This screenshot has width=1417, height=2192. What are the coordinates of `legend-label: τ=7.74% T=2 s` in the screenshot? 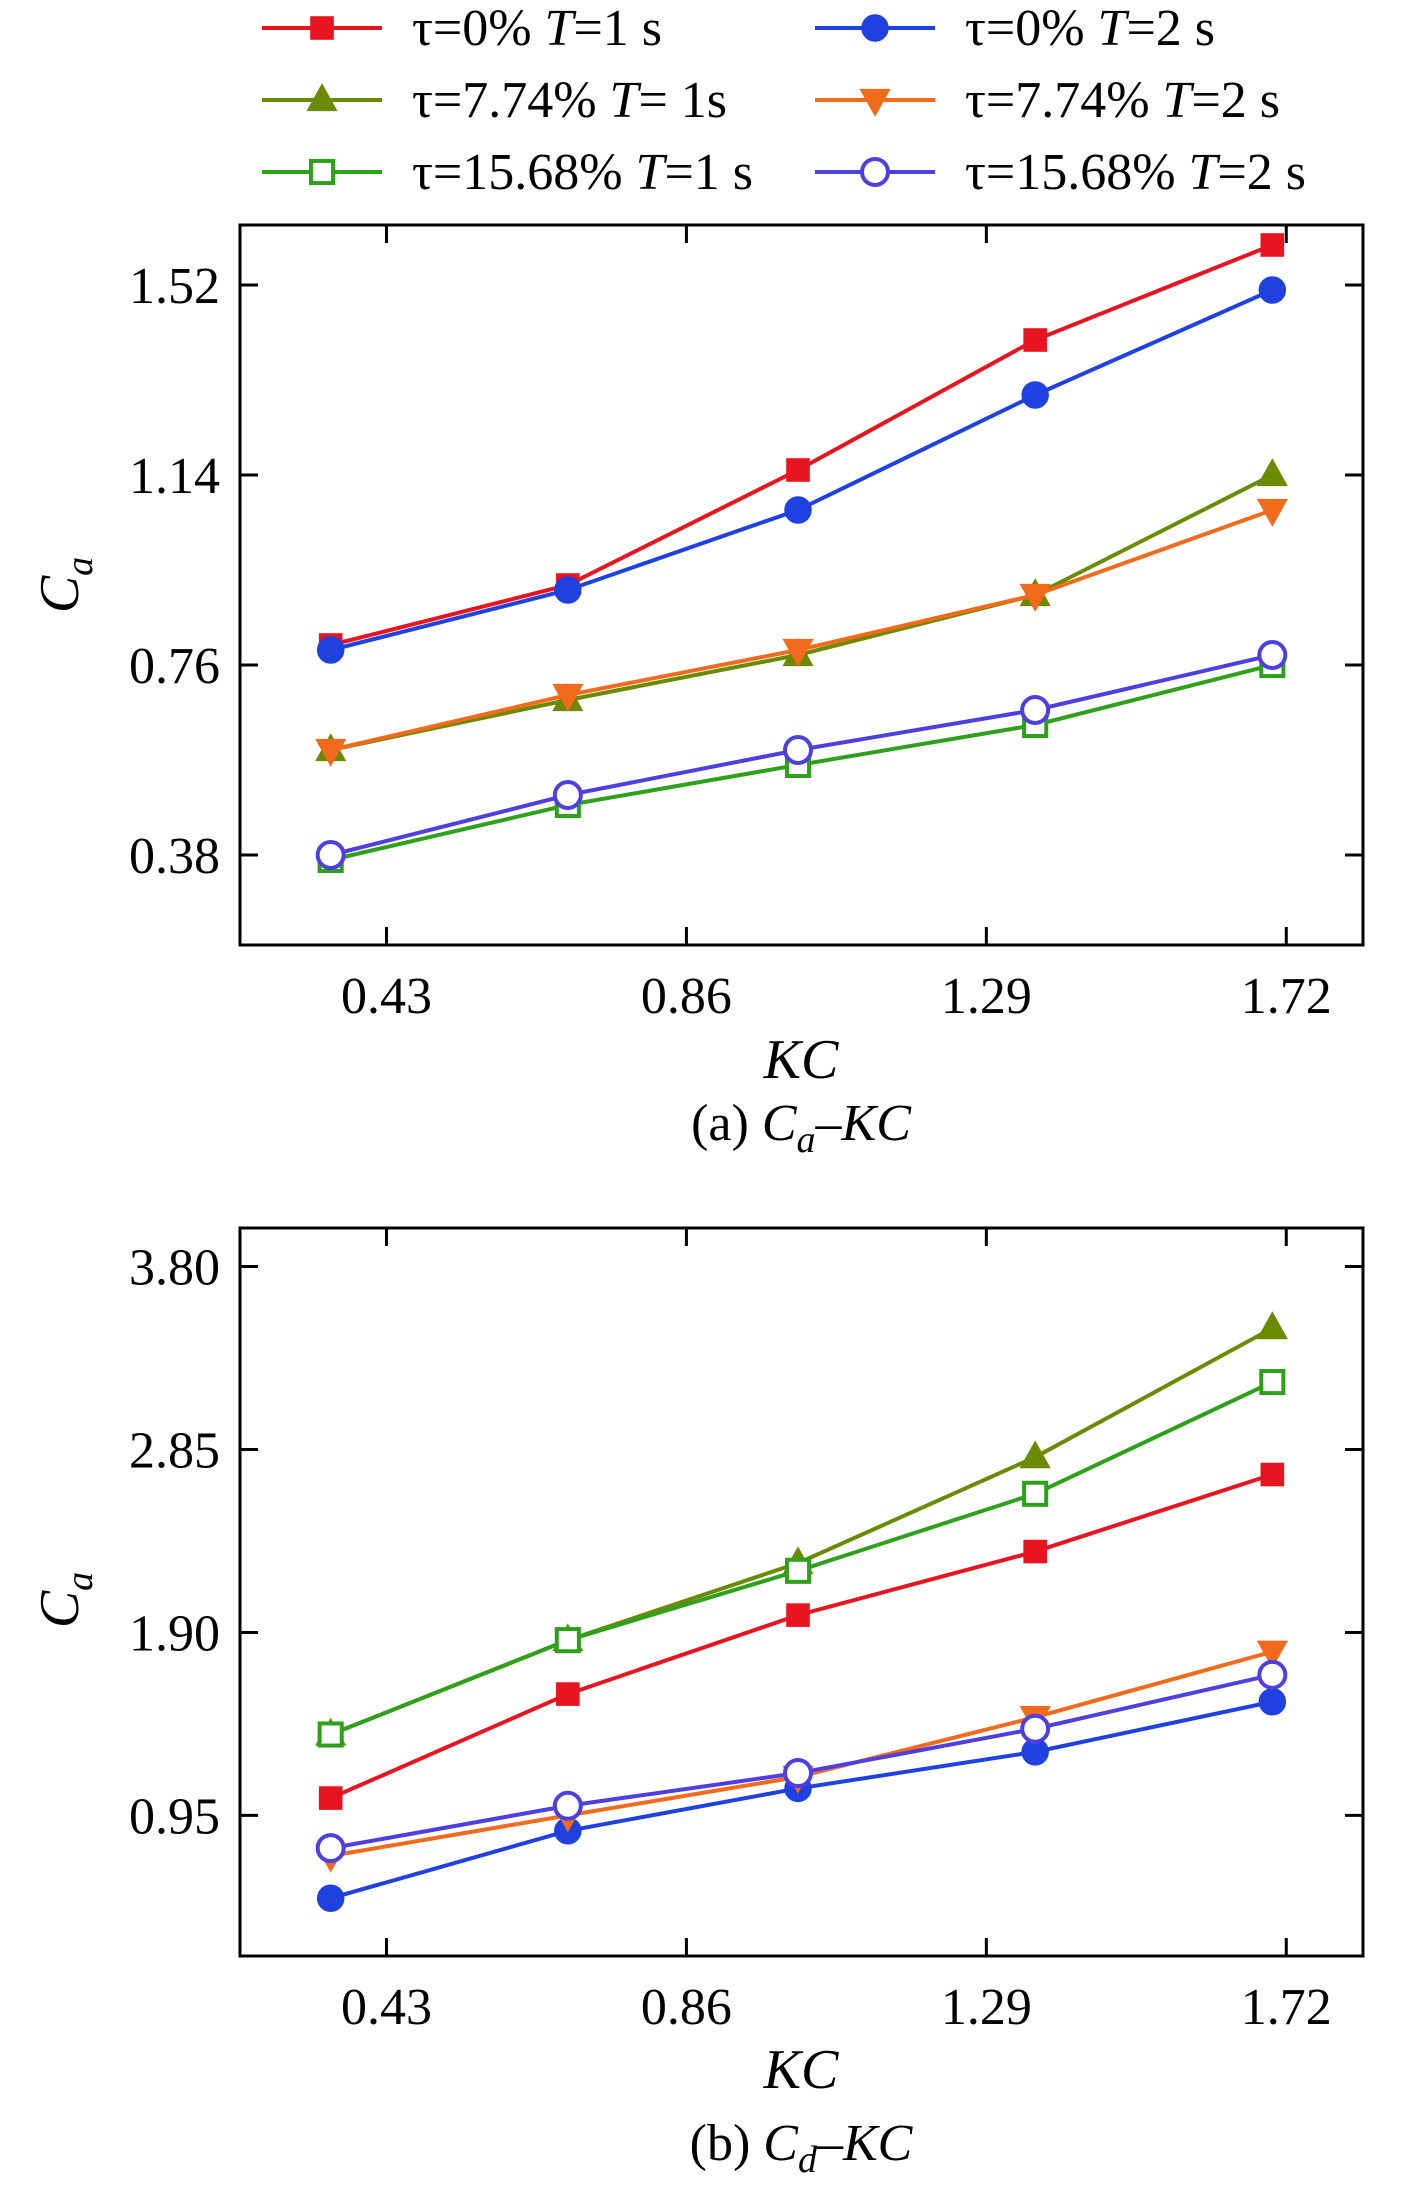 It's located at (1122, 100).